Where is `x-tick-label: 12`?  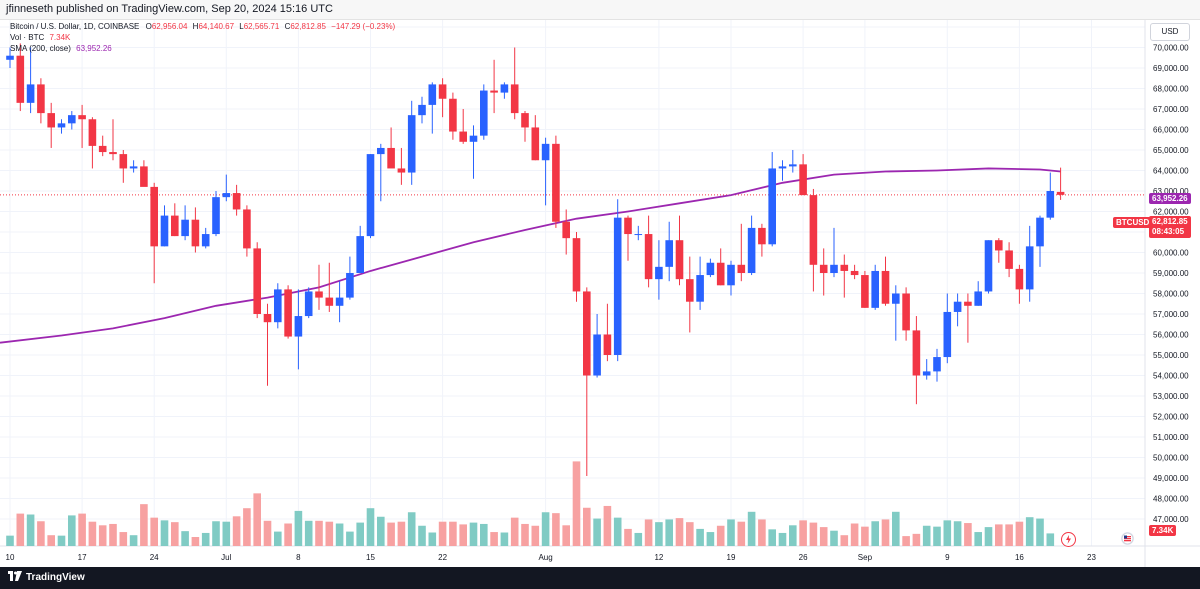
x-tick-label: 12 is located at coordinates (658, 557).